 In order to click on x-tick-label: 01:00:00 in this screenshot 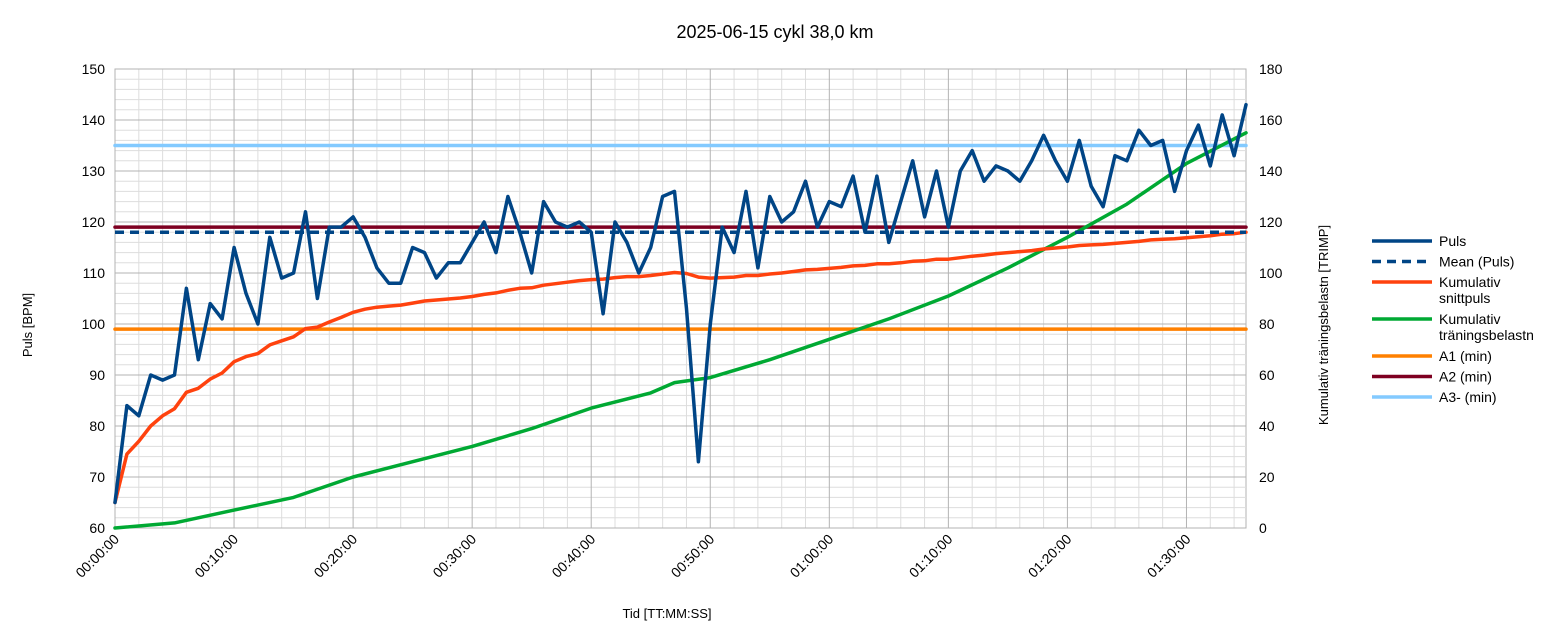, I will do `click(812, 556)`.